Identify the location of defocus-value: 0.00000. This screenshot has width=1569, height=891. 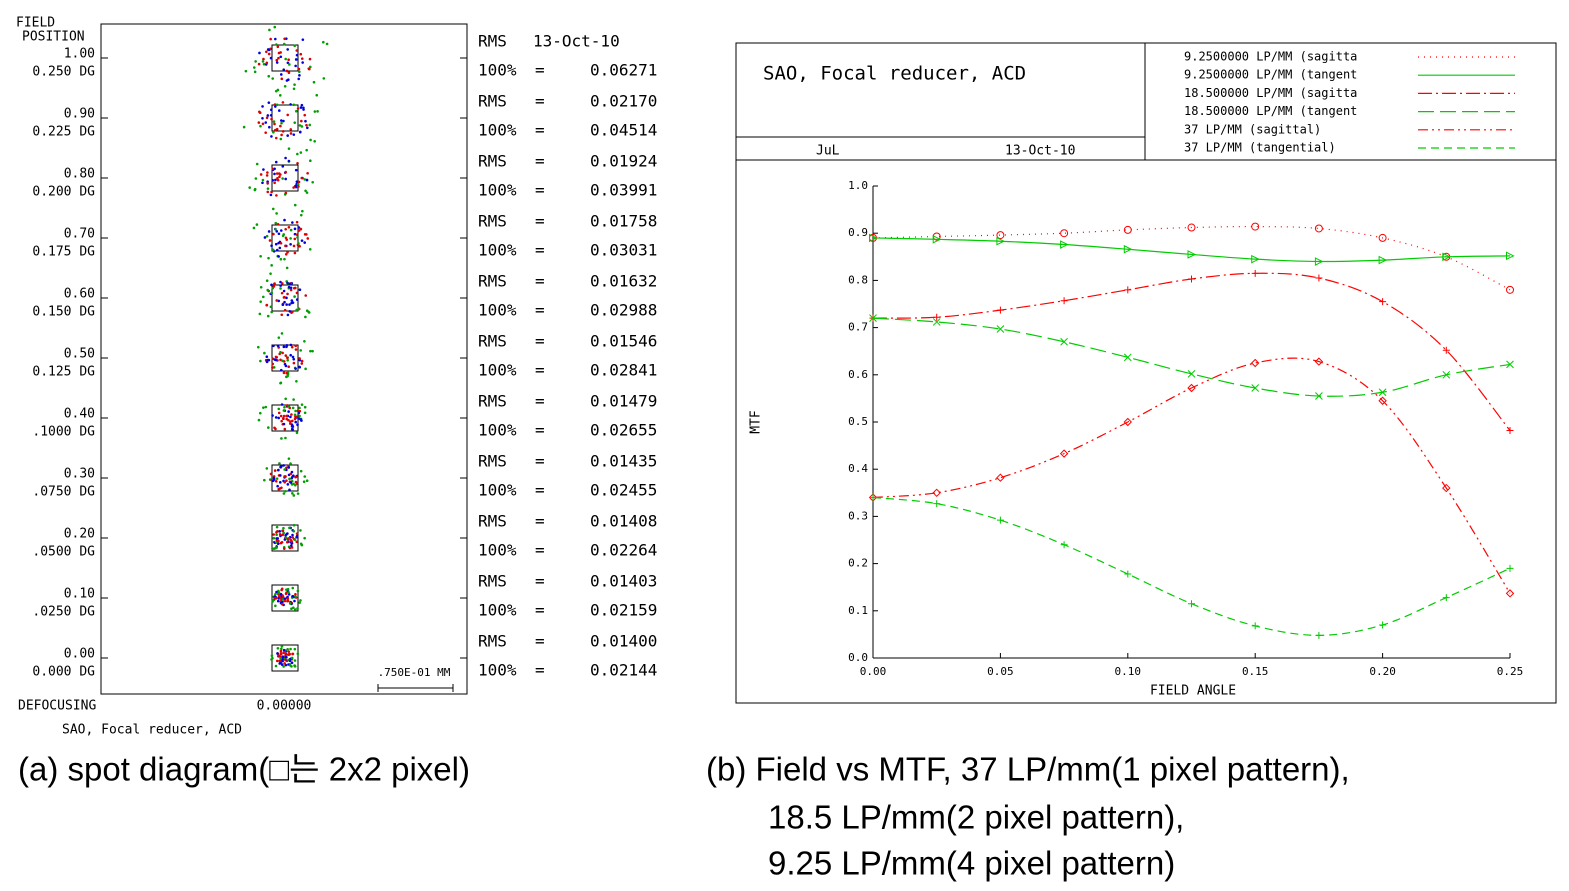
(284, 706).